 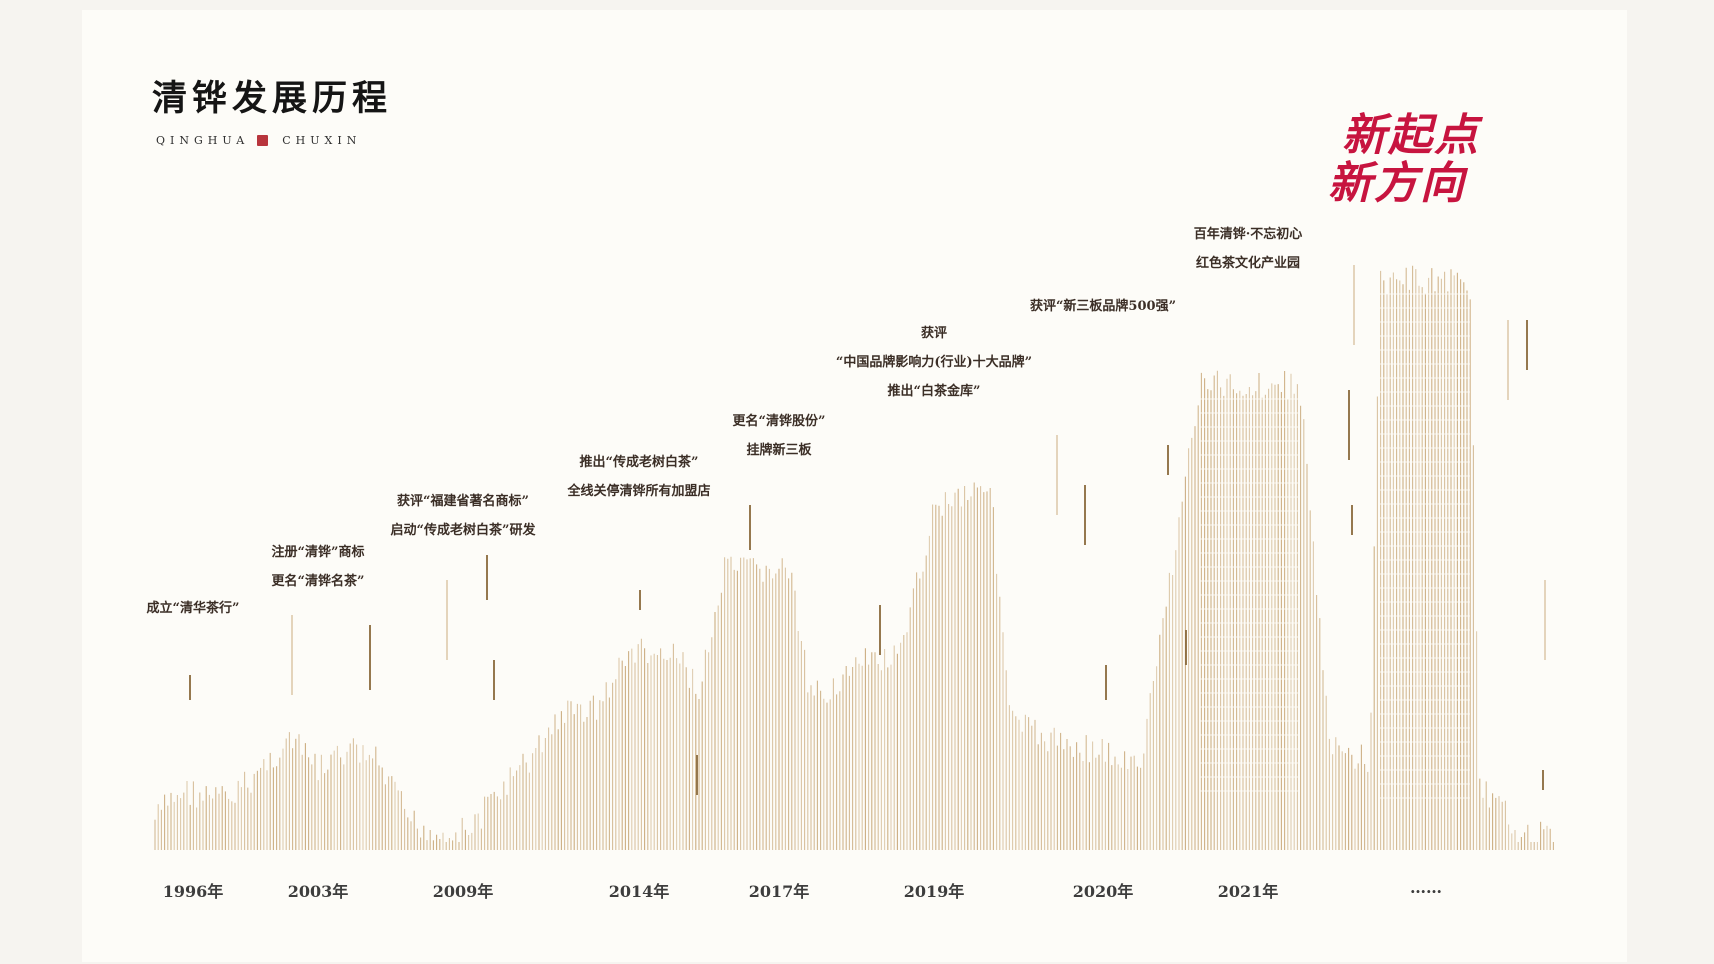 I want to click on year-label-2014: 2014年, so click(x=639, y=891).